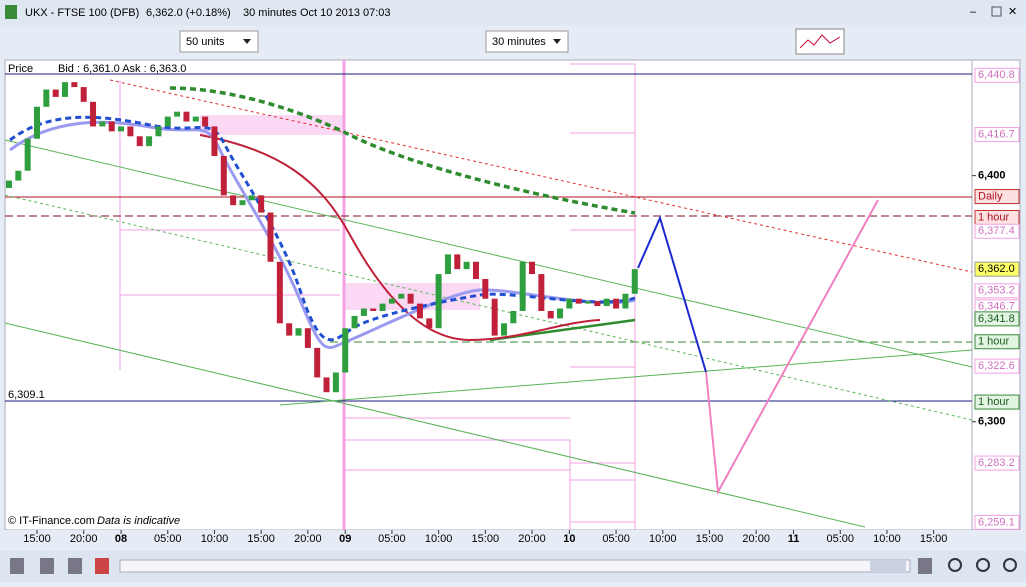 This screenshot has height=587, width=1026. I want to click on maximize-button, so click(996, 11).